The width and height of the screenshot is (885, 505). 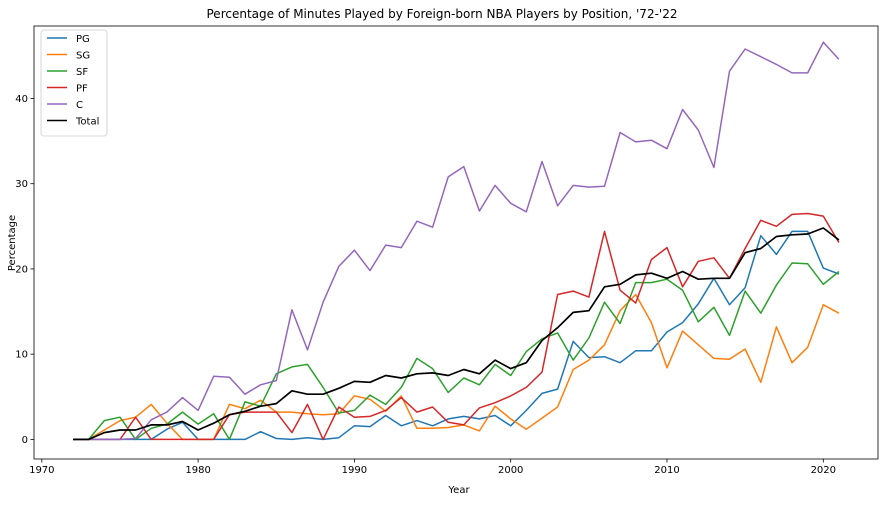 What do you see at coordinates (83, 56) in the screenshot?
I see `legend-label-sg: SG` at bounding box center [83, 56].